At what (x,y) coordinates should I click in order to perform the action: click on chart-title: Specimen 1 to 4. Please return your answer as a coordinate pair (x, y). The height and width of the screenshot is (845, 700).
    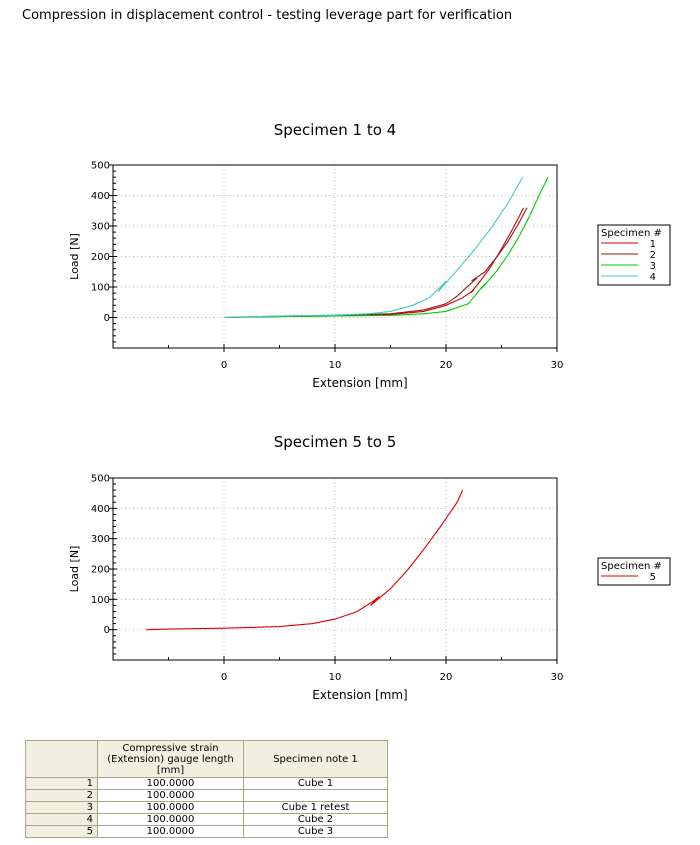
    Looking at the image, I should click on (335, 130).